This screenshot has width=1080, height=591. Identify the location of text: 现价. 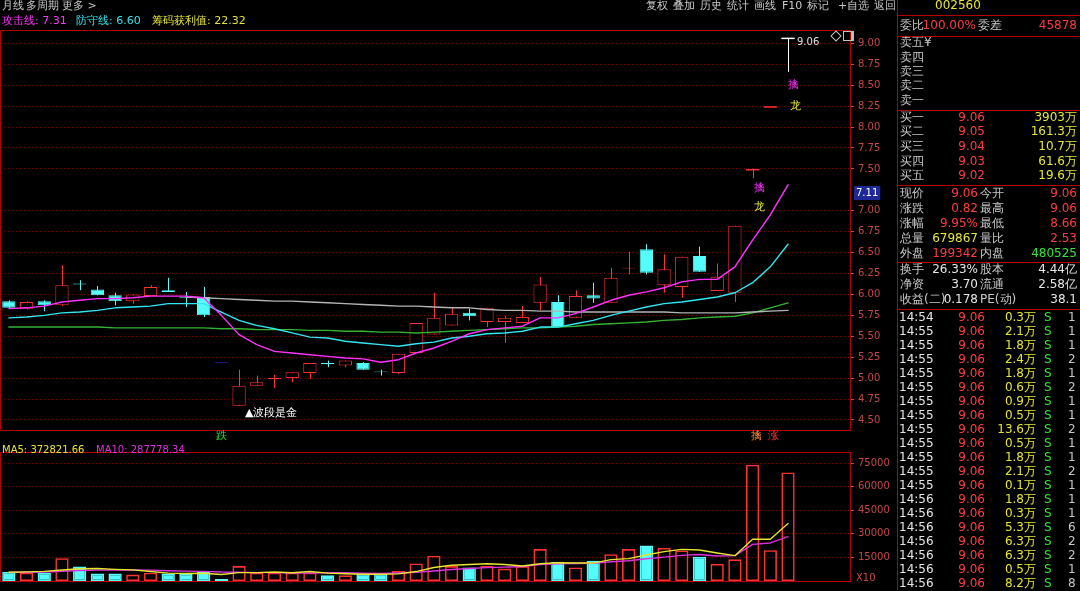
(912, 193).